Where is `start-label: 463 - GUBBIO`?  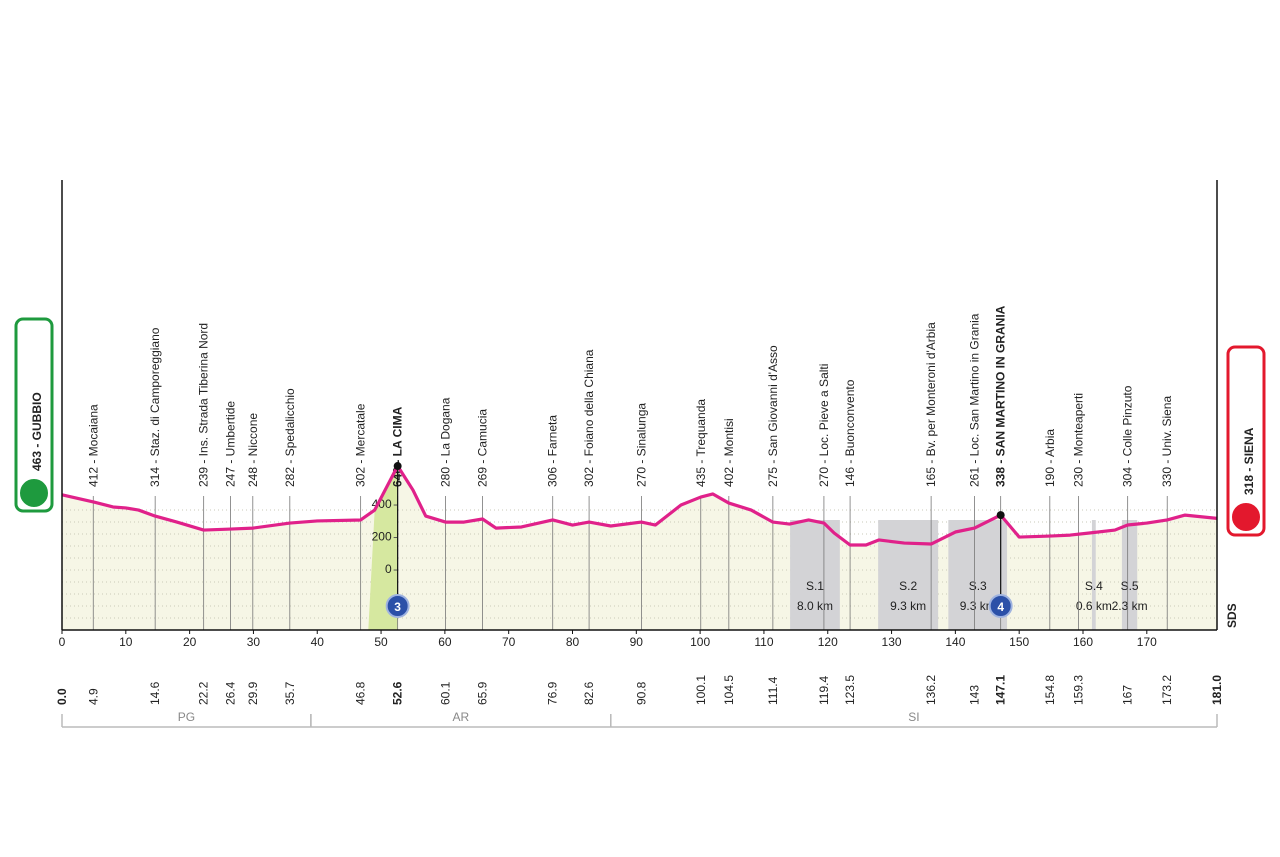
start-label: 463 - GUBBIO is located at coordinates (37, 431).